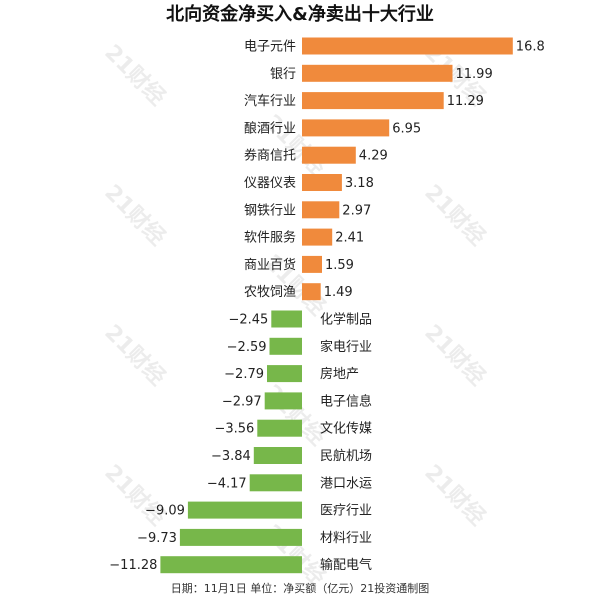  What do you see at coordinates (406, 128) in the screenshot?
I see `value-label-4: 6.95` at bounding box center [406, 128].